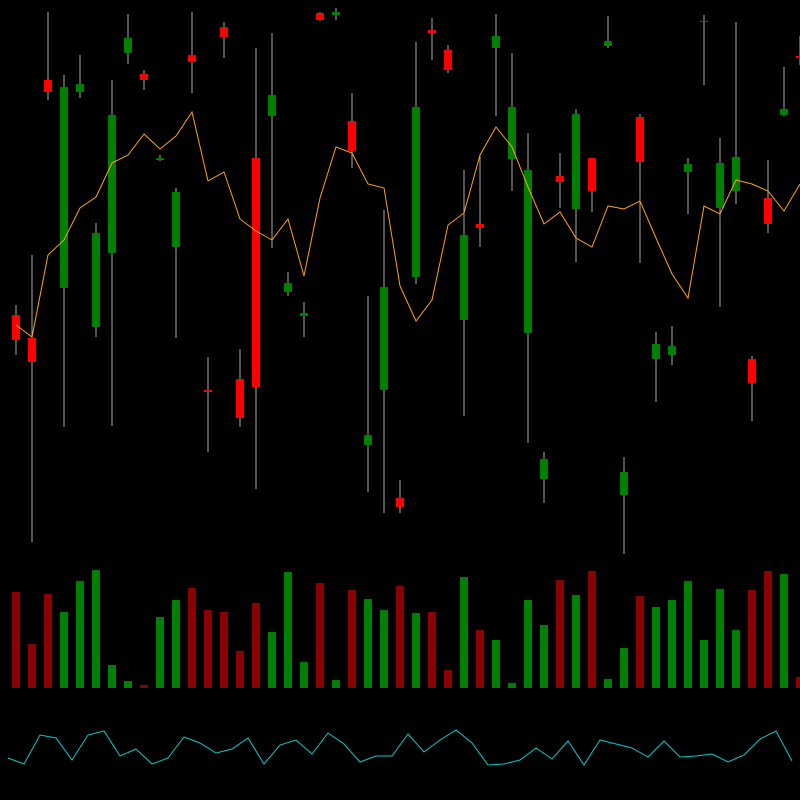 This screenshot has height=800, width=800. What do you see at coordinates (400, 747) in the screenshot?
I see `indicator-line` at bounding box center [400, 747].